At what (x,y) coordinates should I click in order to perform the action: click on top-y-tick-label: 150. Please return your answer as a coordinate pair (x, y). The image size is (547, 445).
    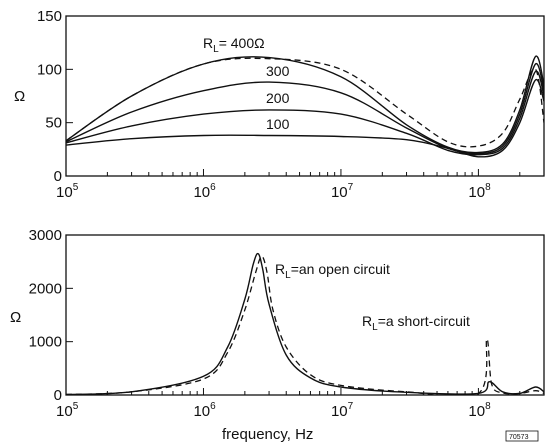
    Looking at the image, I should click on (49, 16).